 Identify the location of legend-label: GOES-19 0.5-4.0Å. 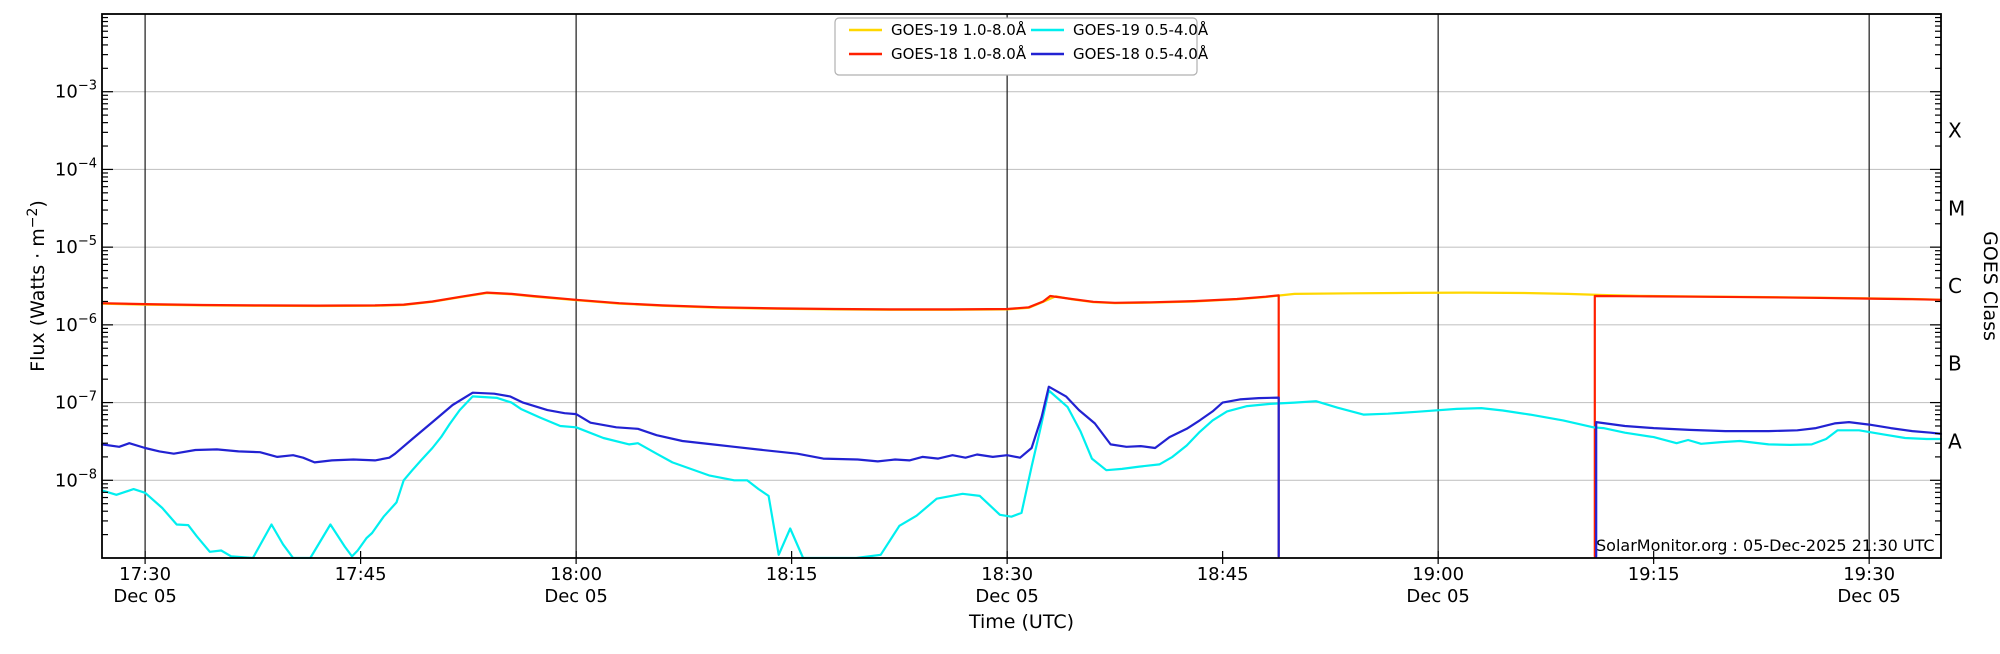
(1141, 29).